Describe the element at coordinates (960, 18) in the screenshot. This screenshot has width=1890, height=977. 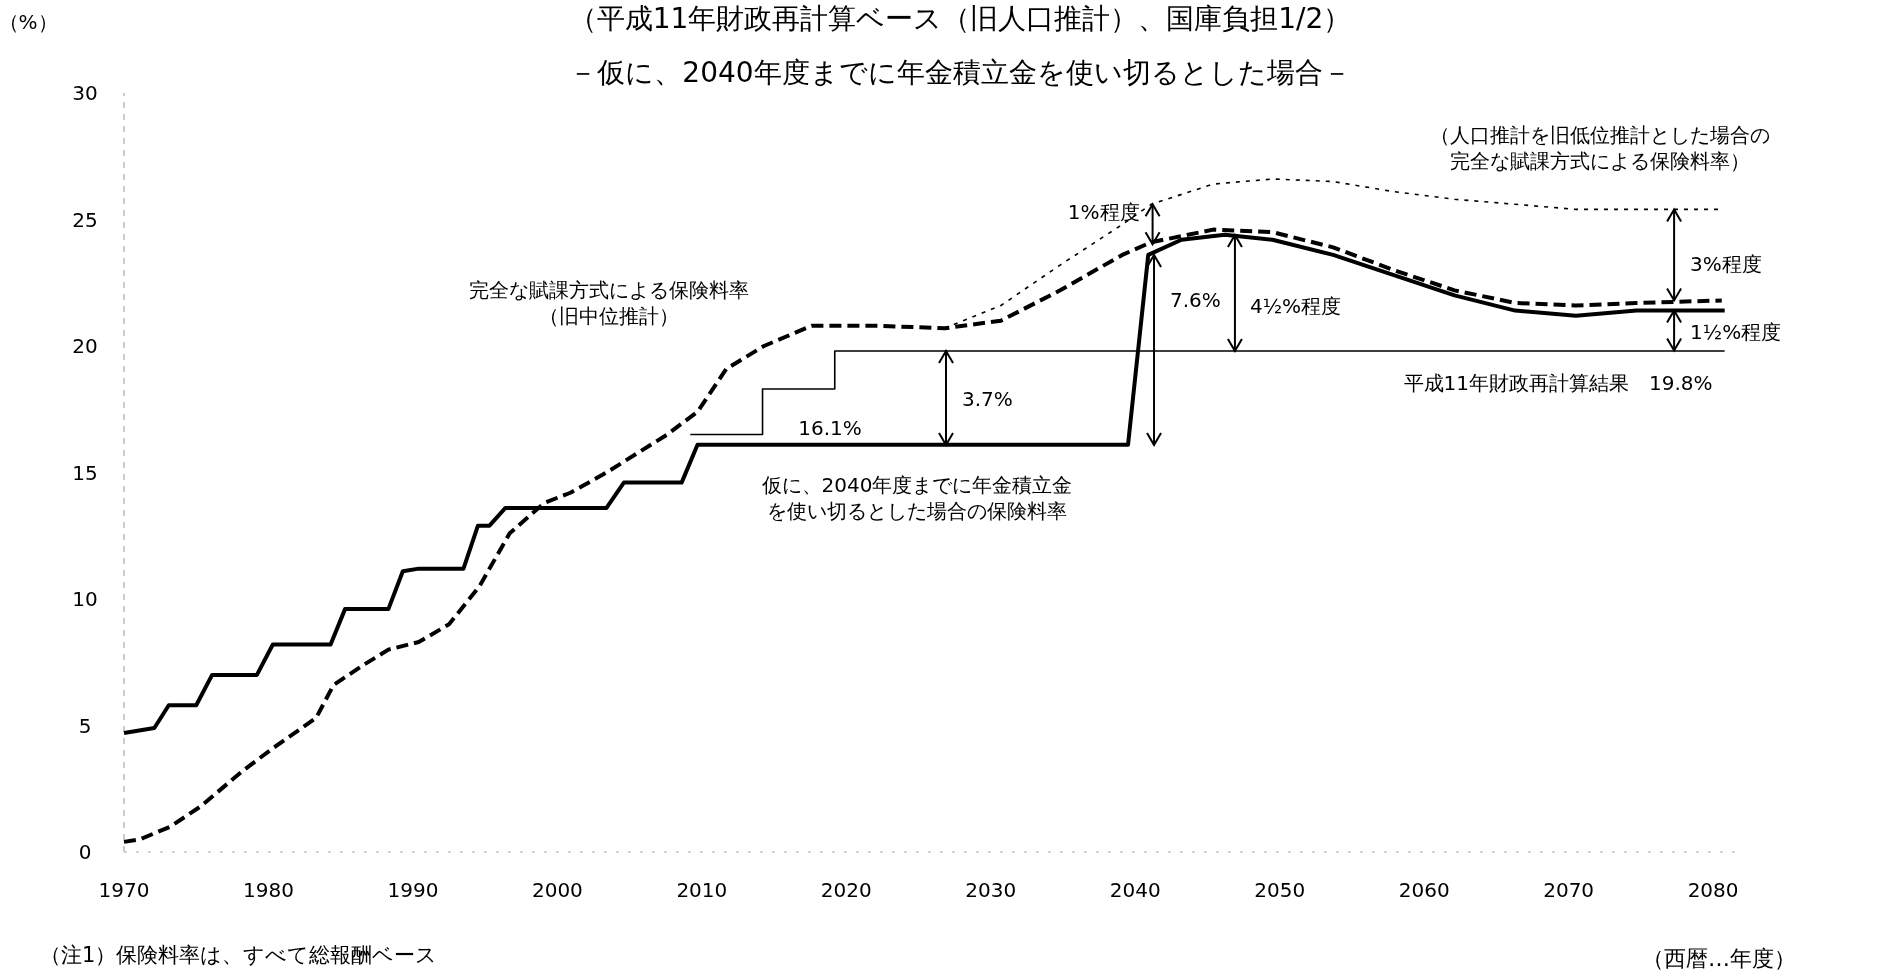
I see `title: （平成11年財政再計算ベース（旧人口推計）、国庫負担1/2）` at that location.